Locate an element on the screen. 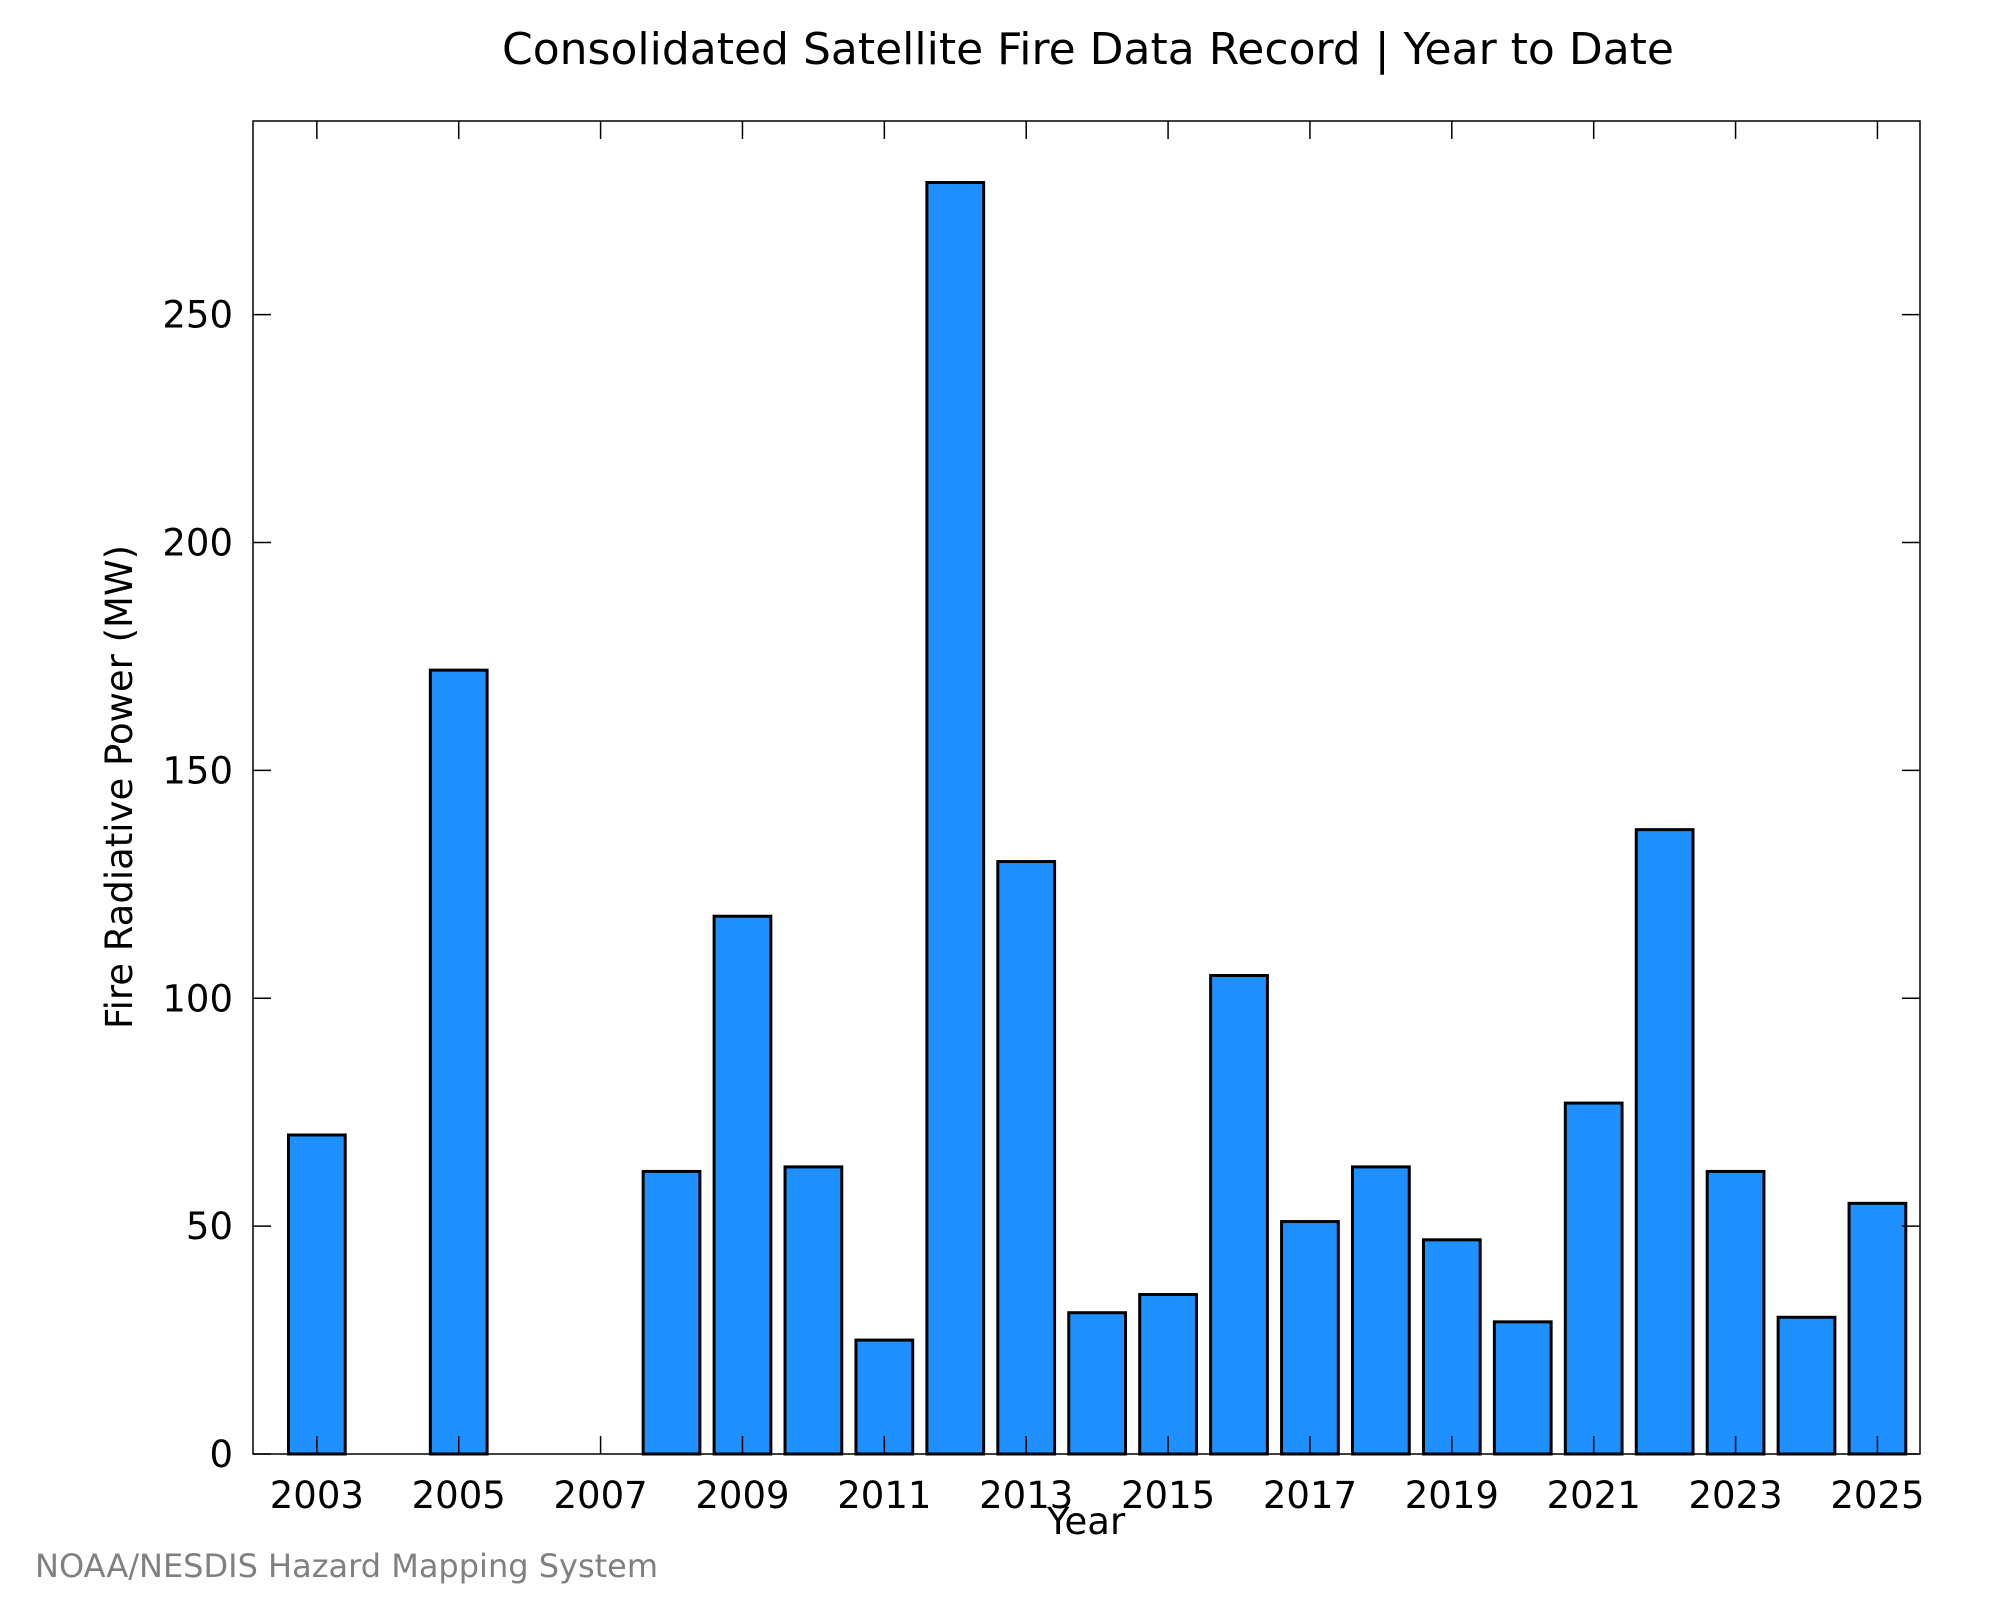 This screenshot has width=2000, height=1600. y-axis-label: Fire Radiative Power (MW) is located at coordinates (119, 787).